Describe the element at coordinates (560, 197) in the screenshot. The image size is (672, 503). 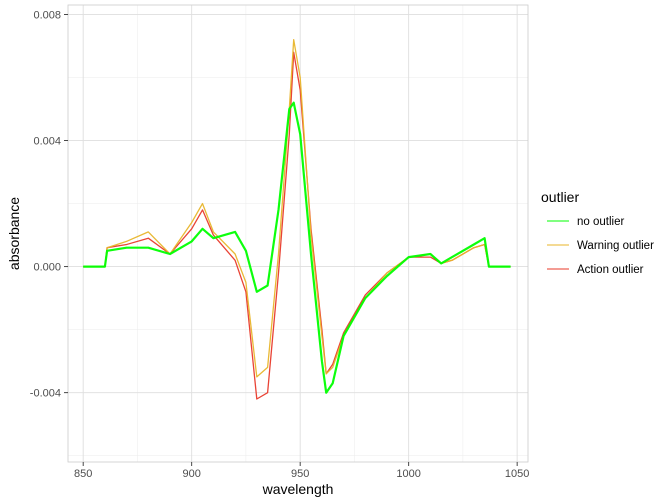
I see `legend-title: outlier` at that location.